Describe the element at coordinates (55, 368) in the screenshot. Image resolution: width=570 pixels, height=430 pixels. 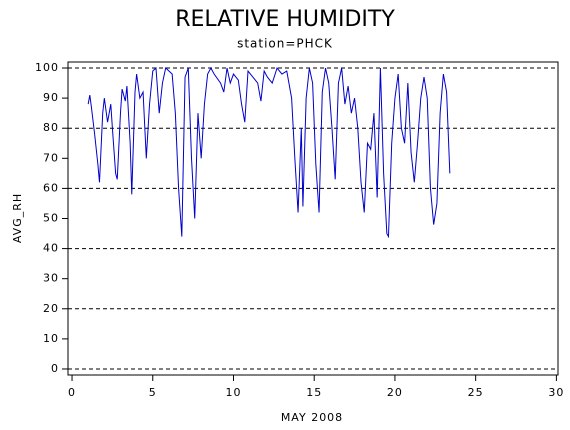
I see `y-tick-label: 0` at that location.